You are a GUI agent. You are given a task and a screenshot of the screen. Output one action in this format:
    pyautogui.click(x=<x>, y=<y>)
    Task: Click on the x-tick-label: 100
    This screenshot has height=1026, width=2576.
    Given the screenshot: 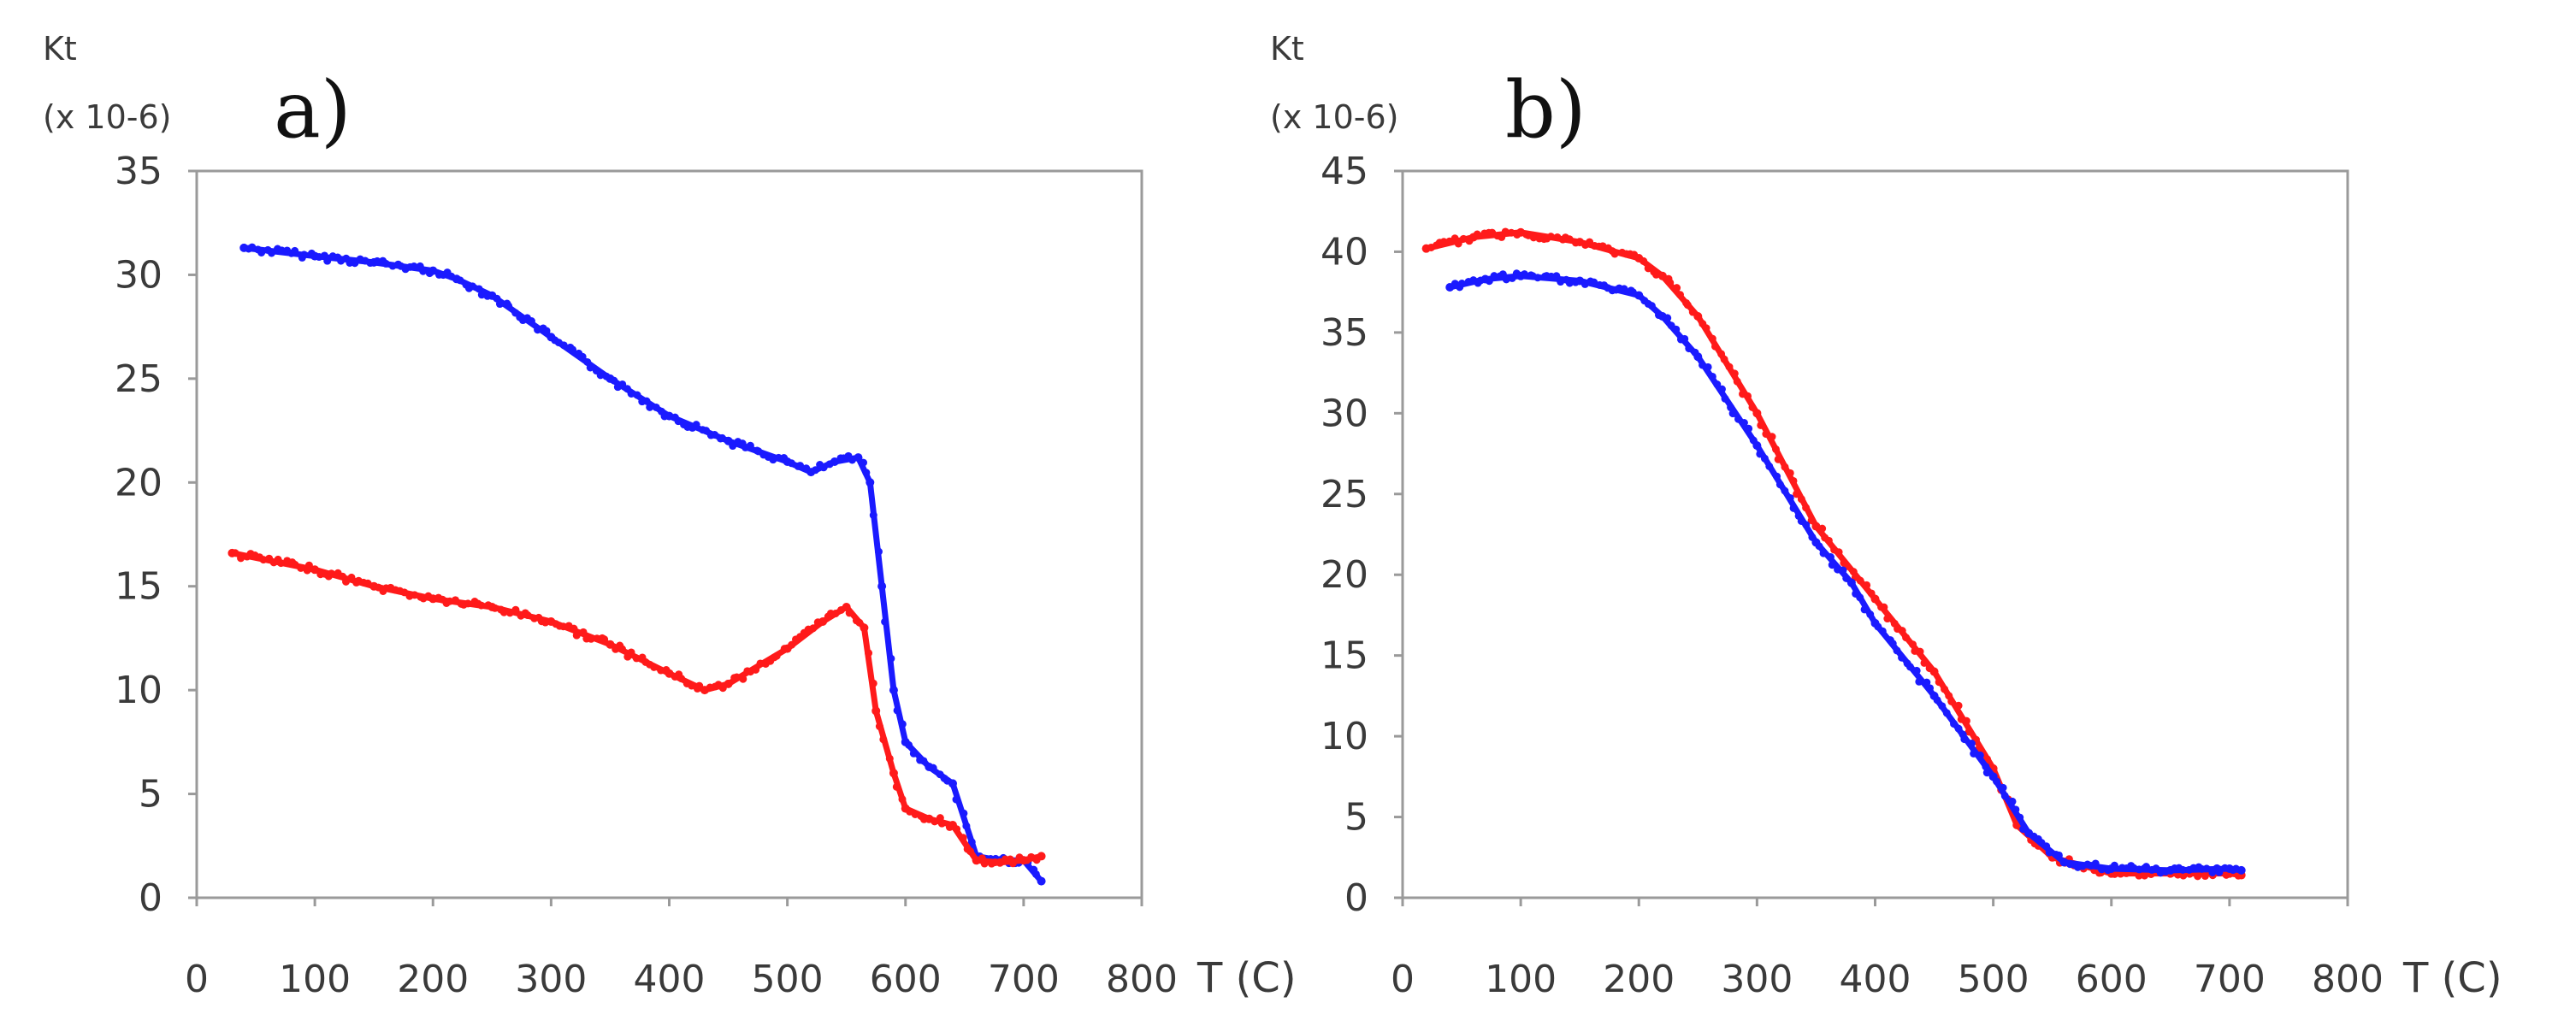 What is the action you would take?
    pyautogui.click(x=1521, y=979)
    